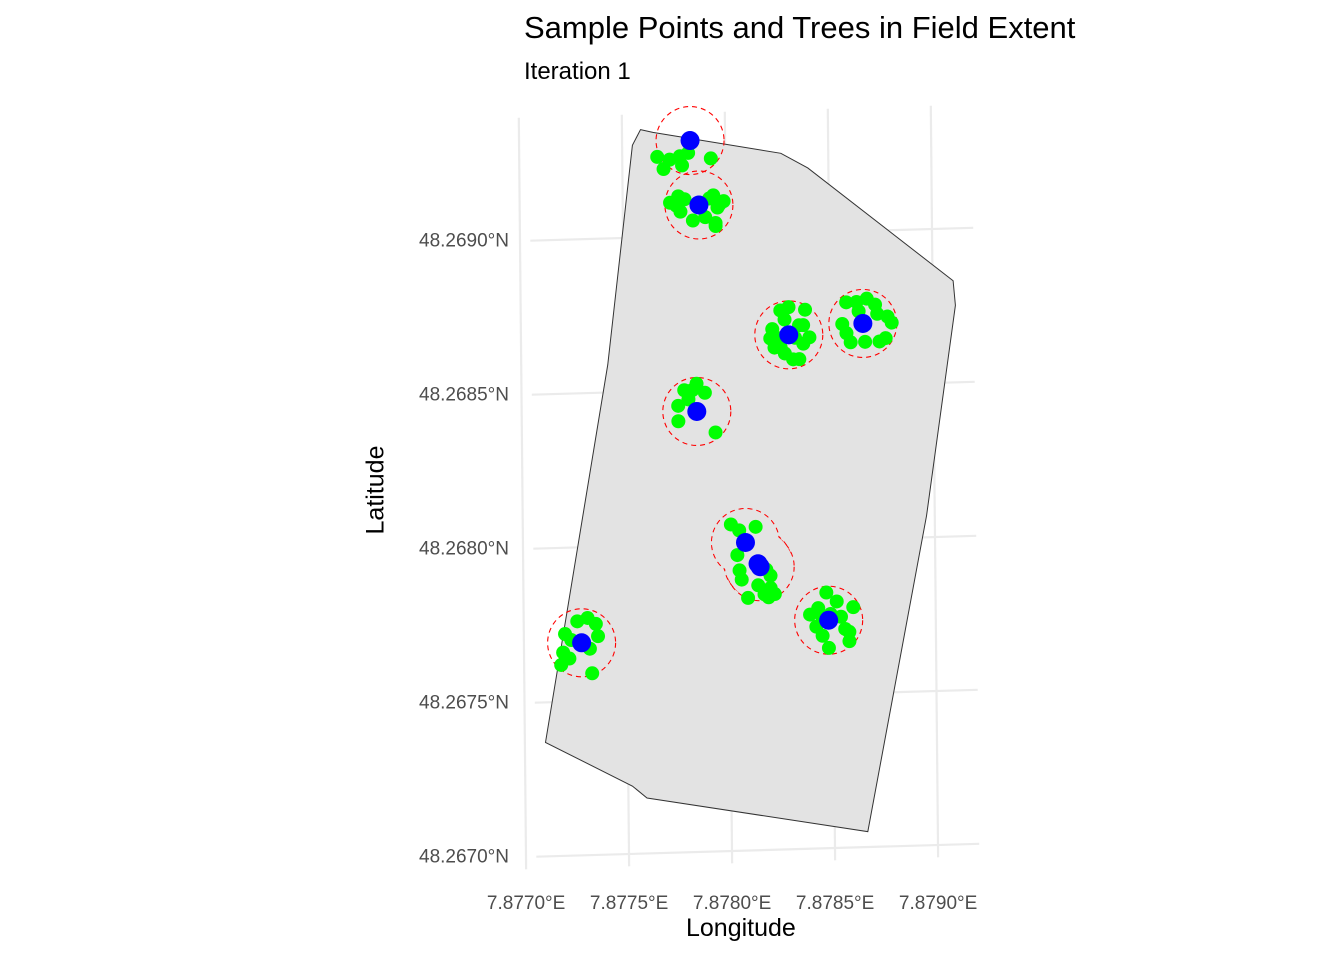 This screenshot has width=1344, height=960. What do you see at coordinates (375, 490) in the screenshot?
I see `y-axis-label: Latitude` at bounding box center [375, 490].